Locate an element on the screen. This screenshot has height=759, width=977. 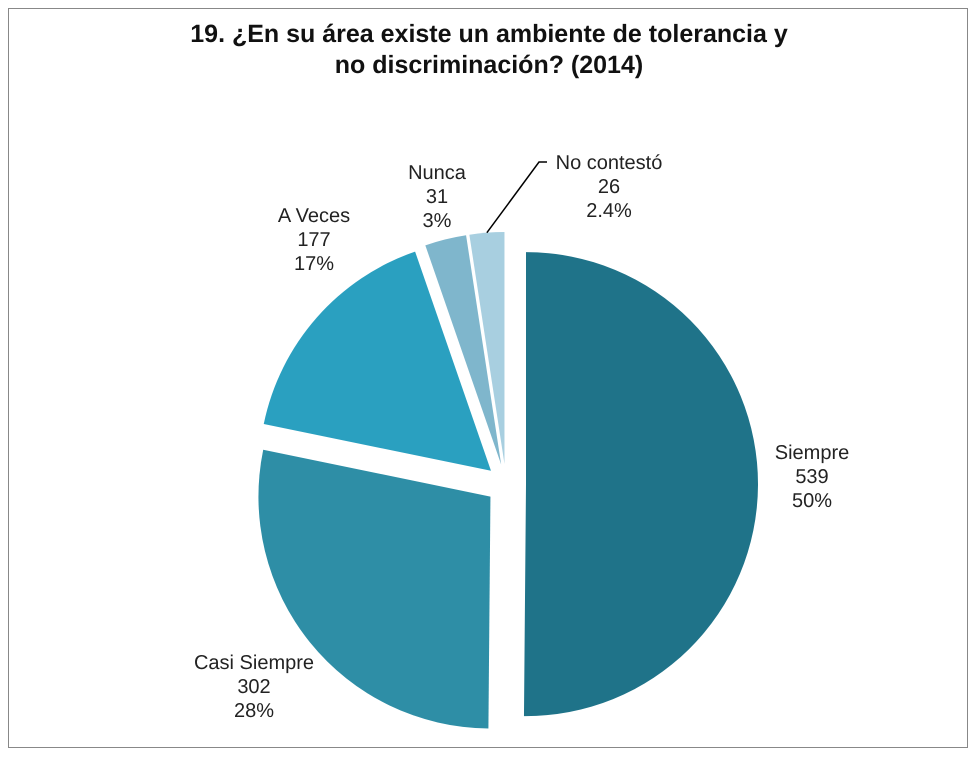
slice-label: A Veces is located at coordinates (314, 216).